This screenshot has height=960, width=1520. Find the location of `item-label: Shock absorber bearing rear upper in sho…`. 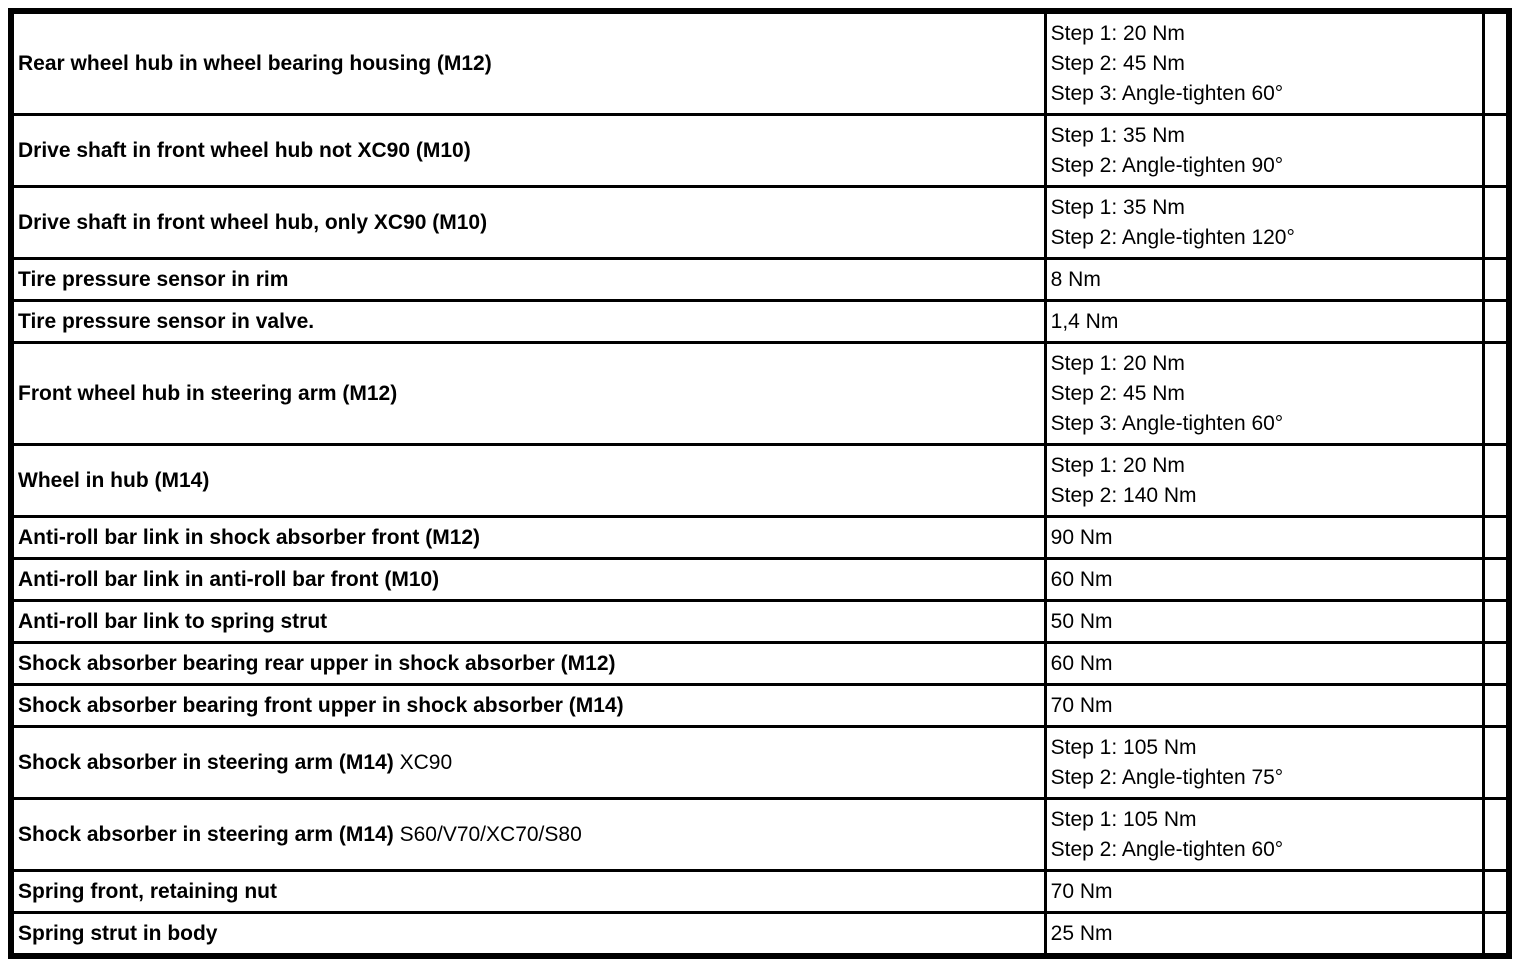

item-label: Shock absorber bearing rear upper in sho… is located at coordinates (317, 663).